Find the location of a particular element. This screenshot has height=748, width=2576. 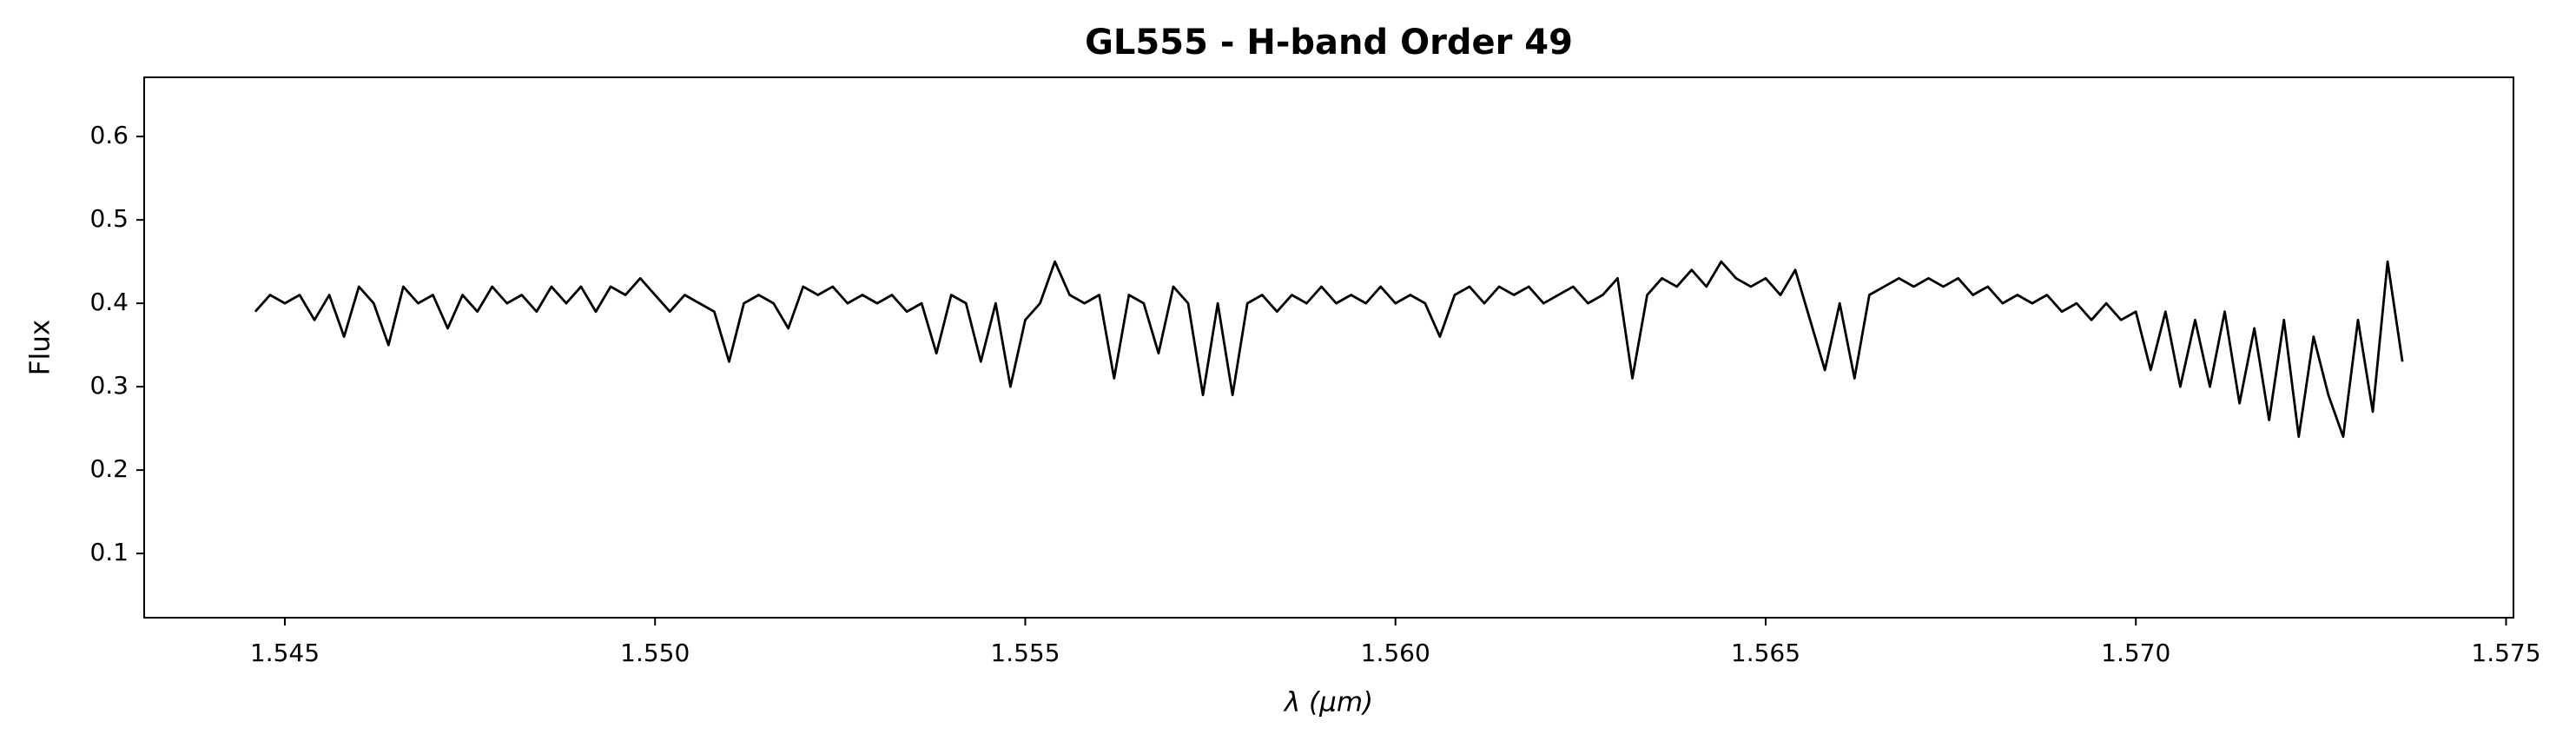

x-tick-label: 1.565 is located at coordinates (1766, 653).